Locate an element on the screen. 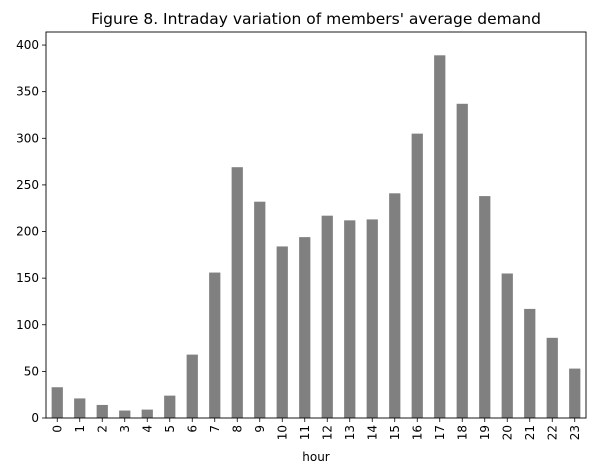 The image size is (598, 474). x-tick-label: 13 is located at coordinates (350, 432).